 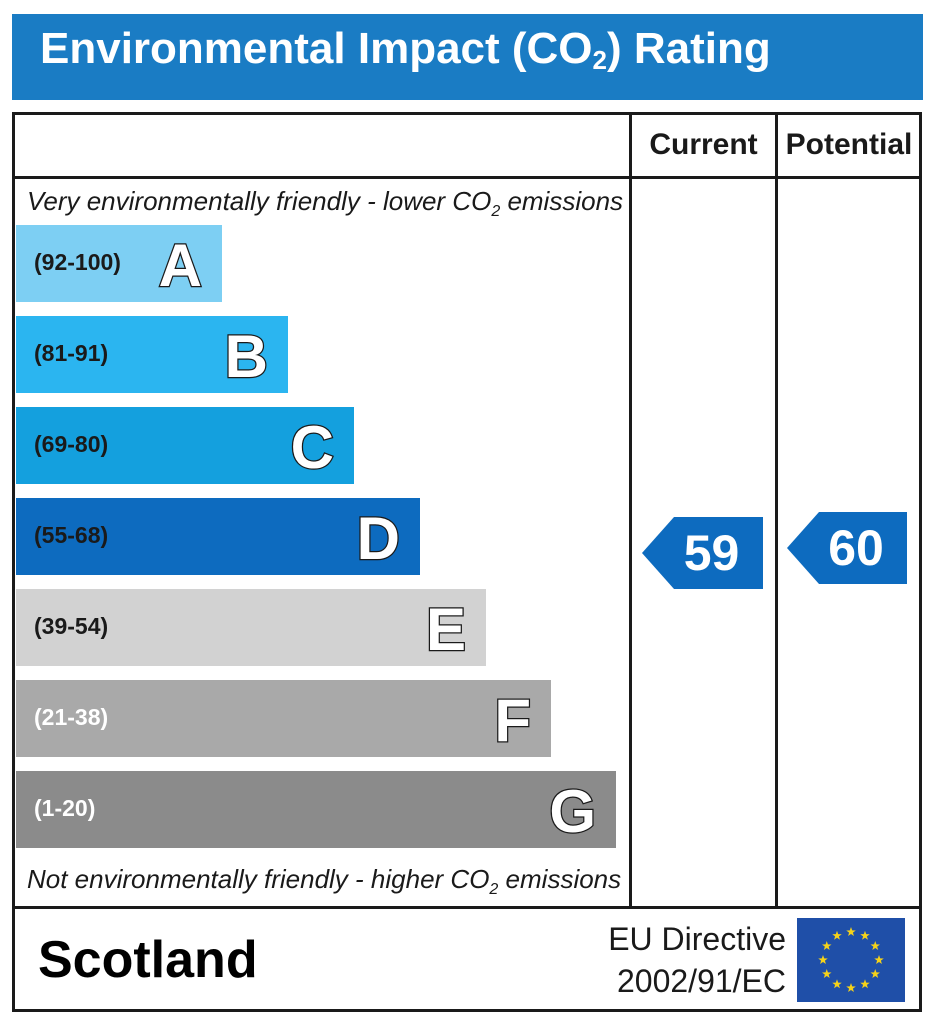 What do you see at coordinates (630, 510) in the screenshot?
I see `divider-current` at bounding box center [630, 510].